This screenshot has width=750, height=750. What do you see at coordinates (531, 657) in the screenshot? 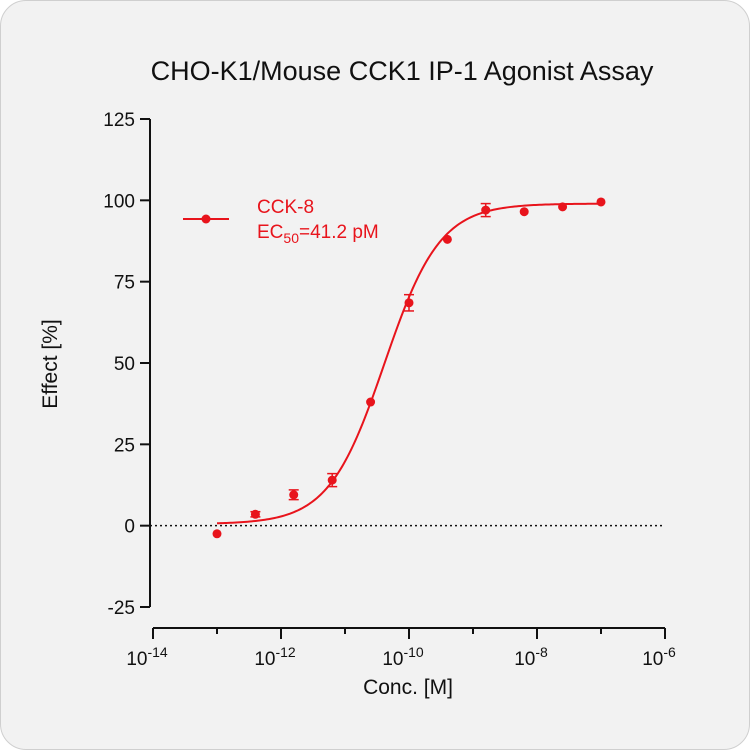
I see `x-tick-label: 10⁻⁸` at bounding box center [531, 657].